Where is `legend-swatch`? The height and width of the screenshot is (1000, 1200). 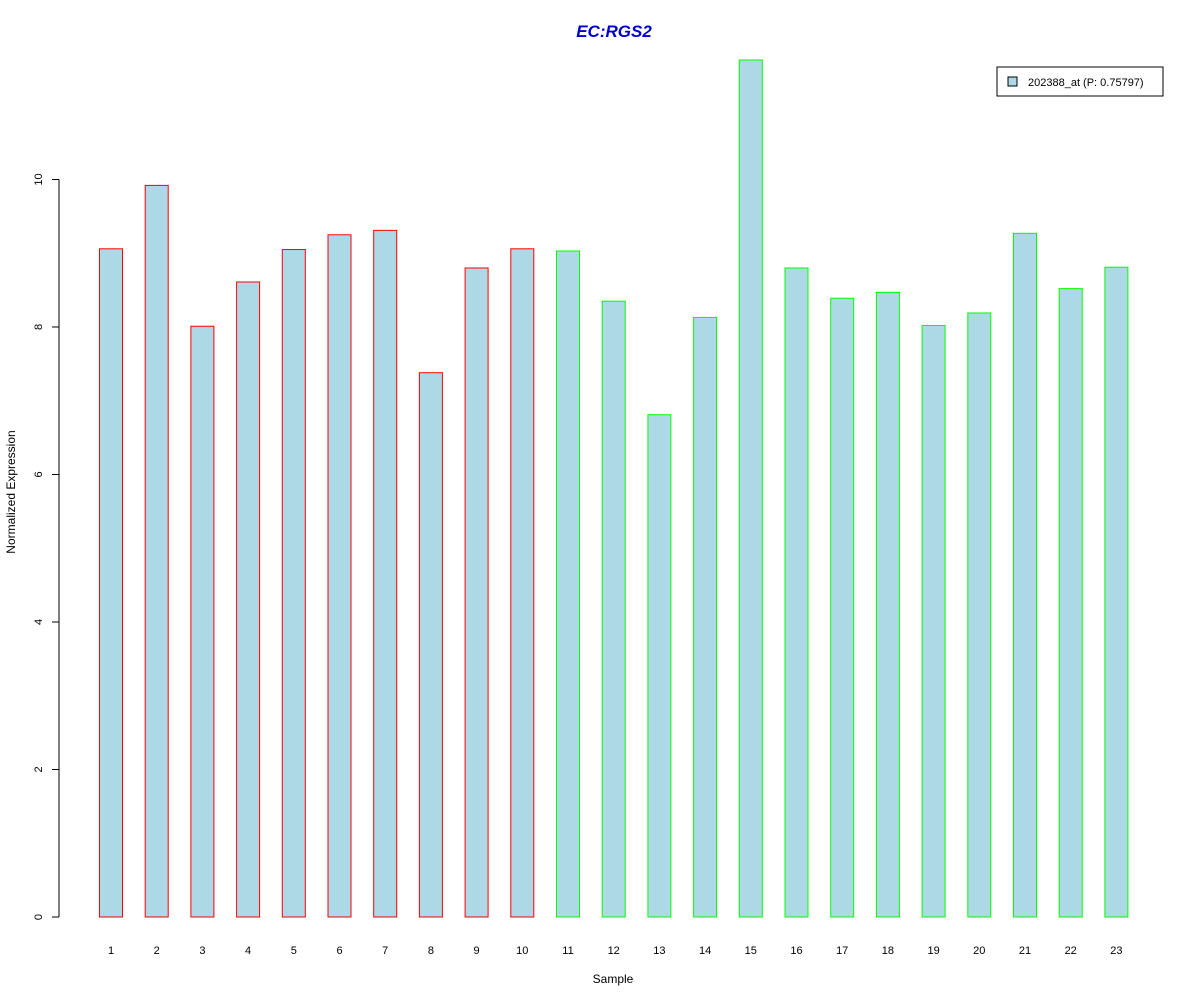
legend-swatch is located at coordinates (1012, 81).